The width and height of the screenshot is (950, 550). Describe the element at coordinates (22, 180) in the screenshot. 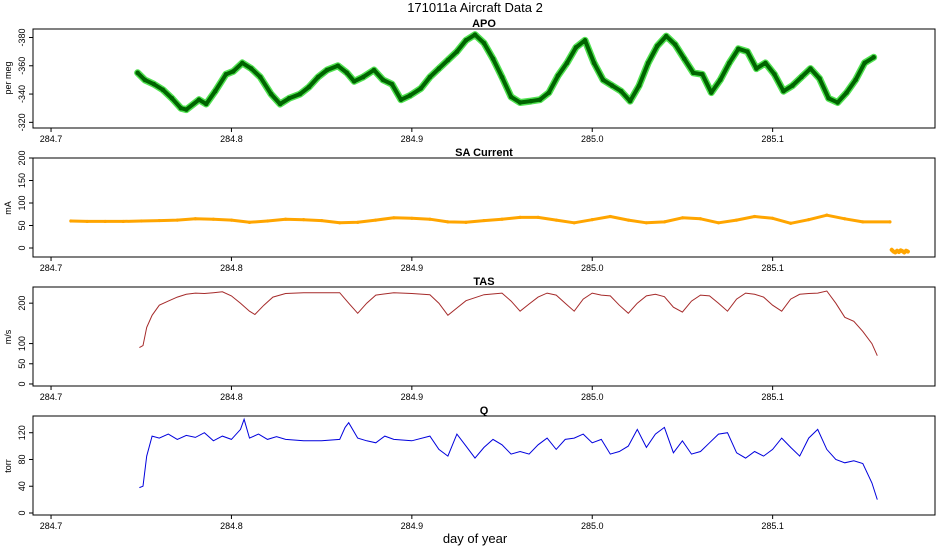

I see `y-tick-label: 150` at that location.